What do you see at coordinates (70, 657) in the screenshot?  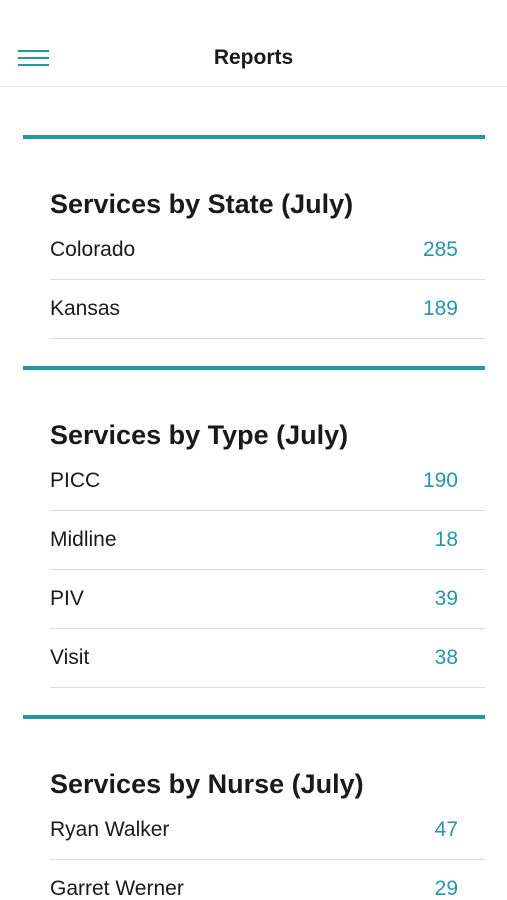 I see `row-label: Visit` at bounding box center [70, 657].